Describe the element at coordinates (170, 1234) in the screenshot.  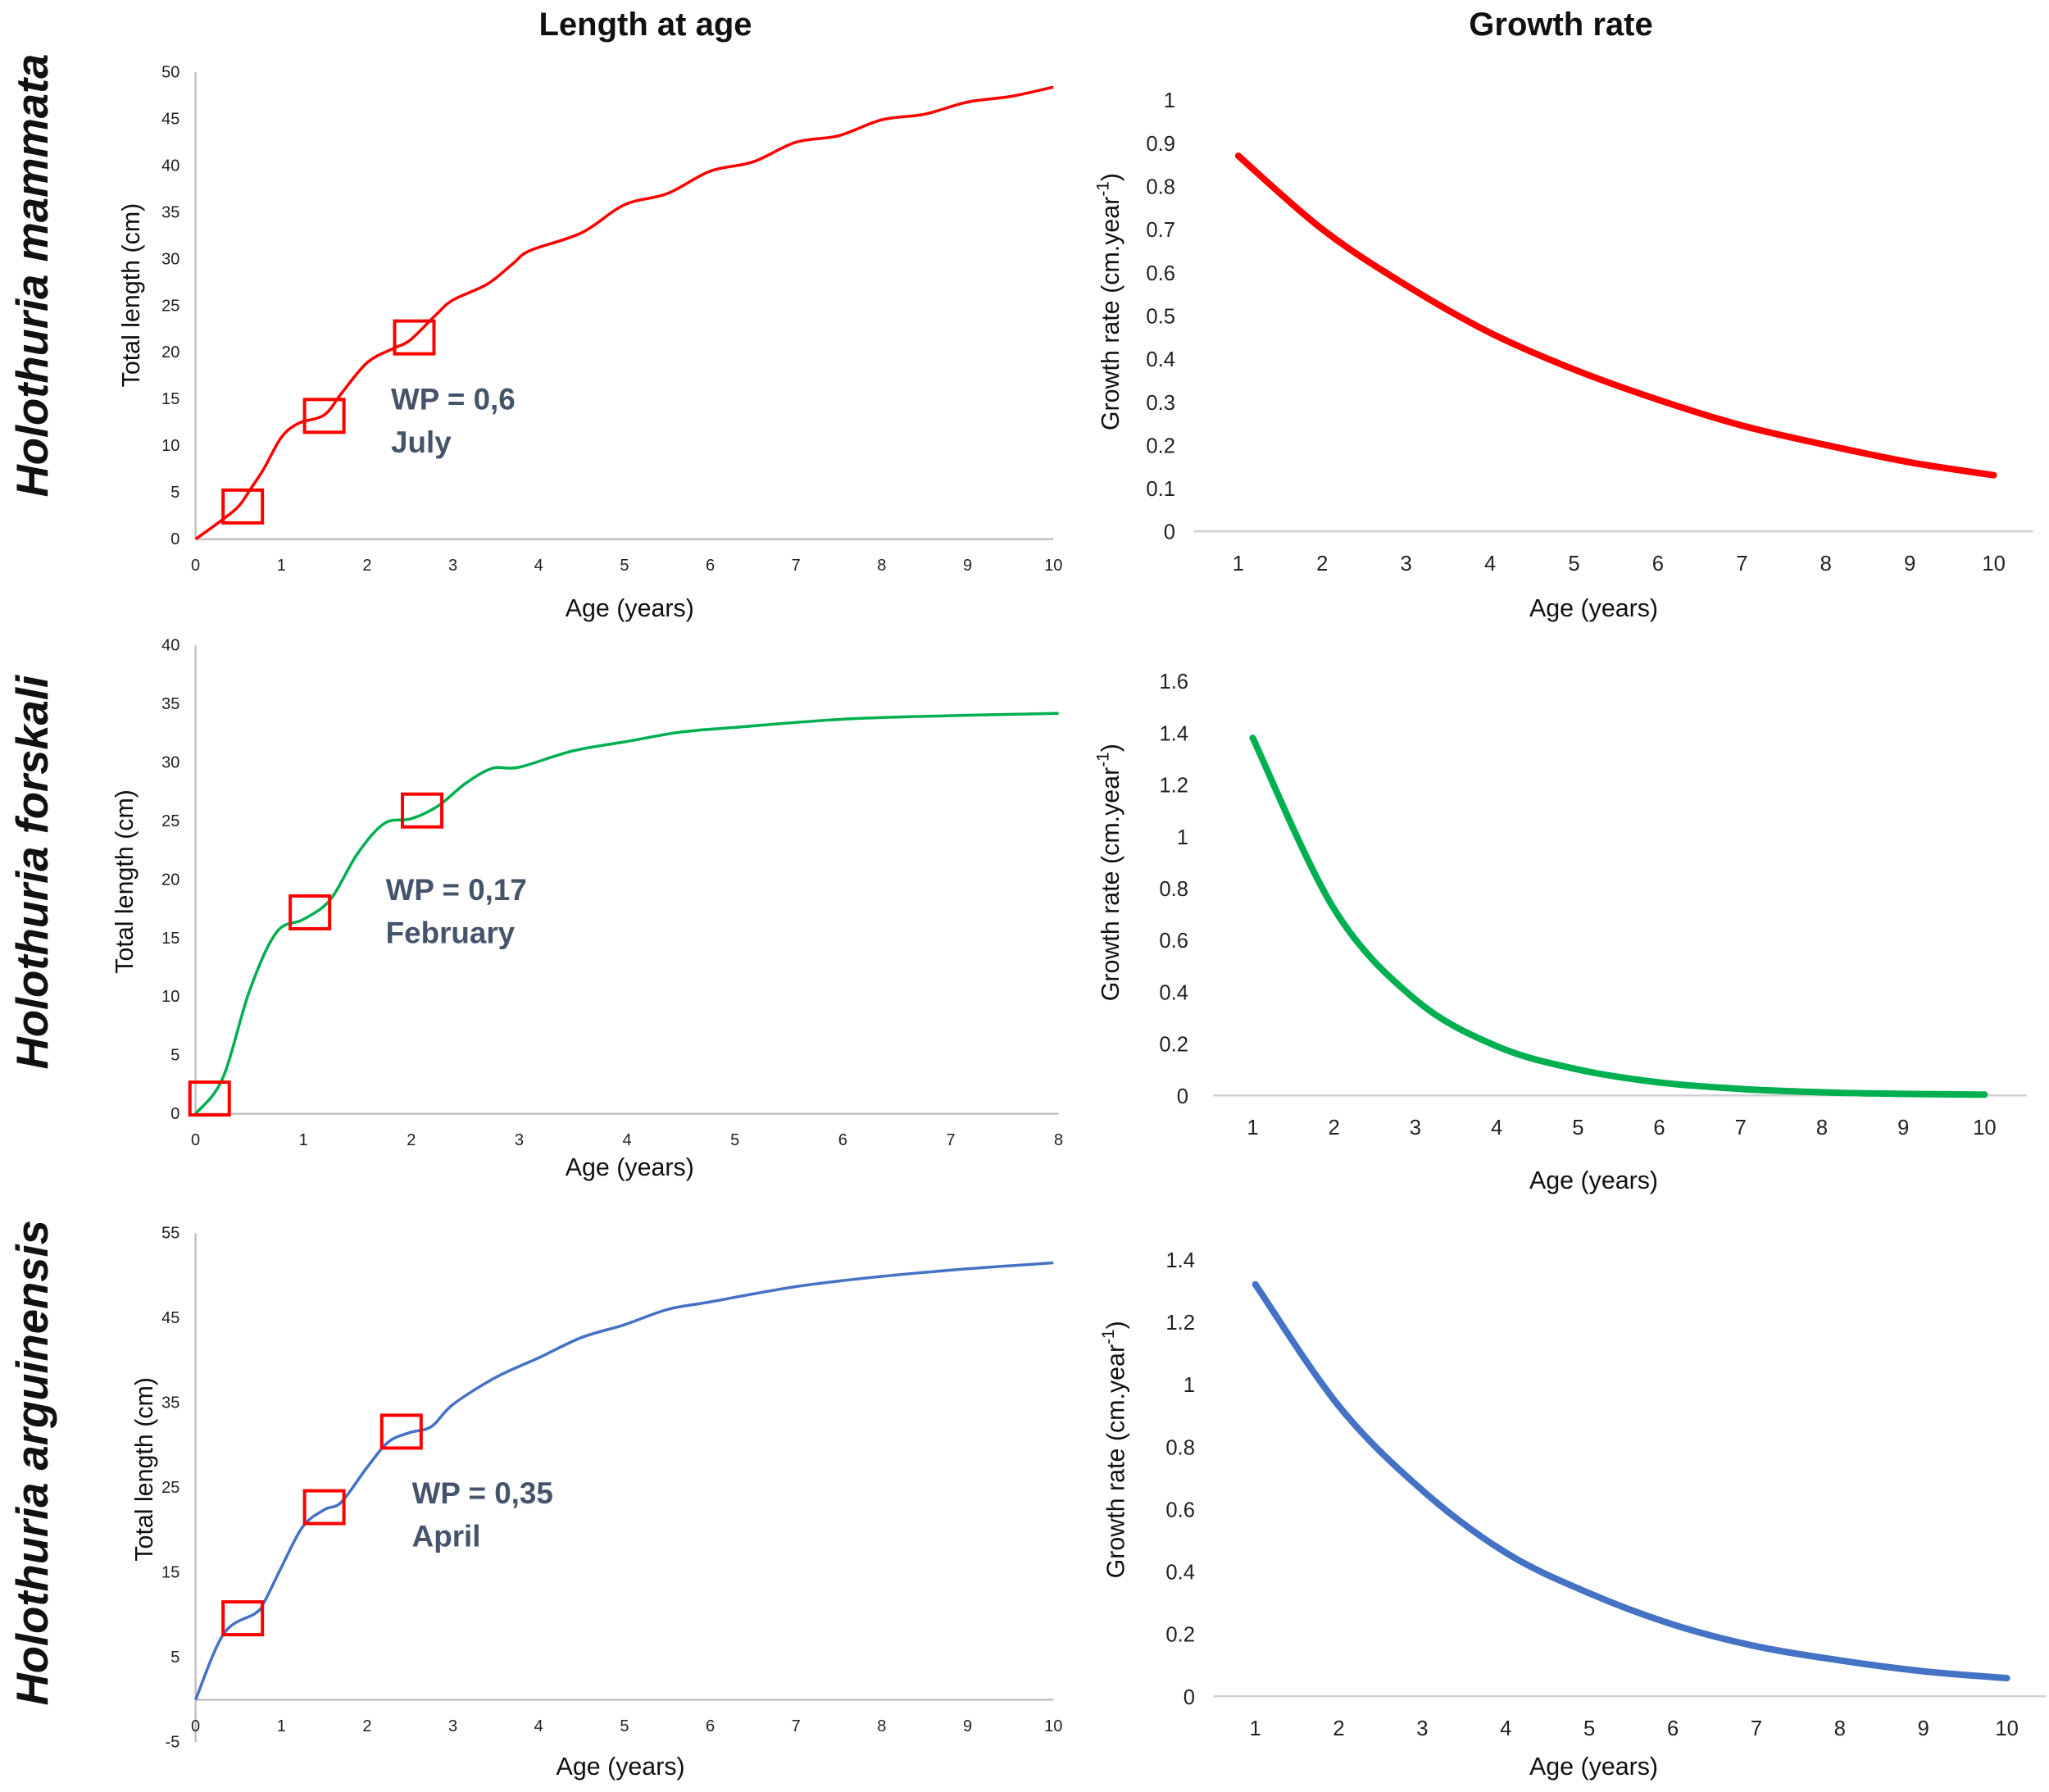
I see `y-tick-label: 55` at that location.